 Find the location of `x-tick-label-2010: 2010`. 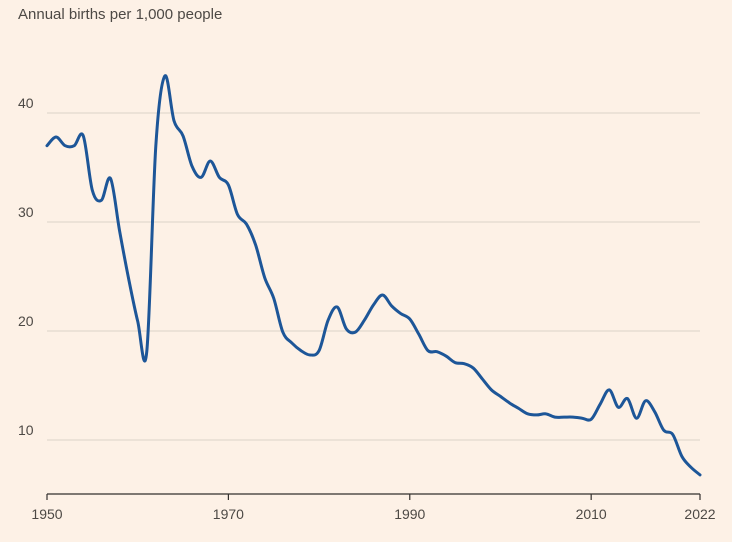

x-tick-label-2010: 2010 is located at coordinates (591, 514).